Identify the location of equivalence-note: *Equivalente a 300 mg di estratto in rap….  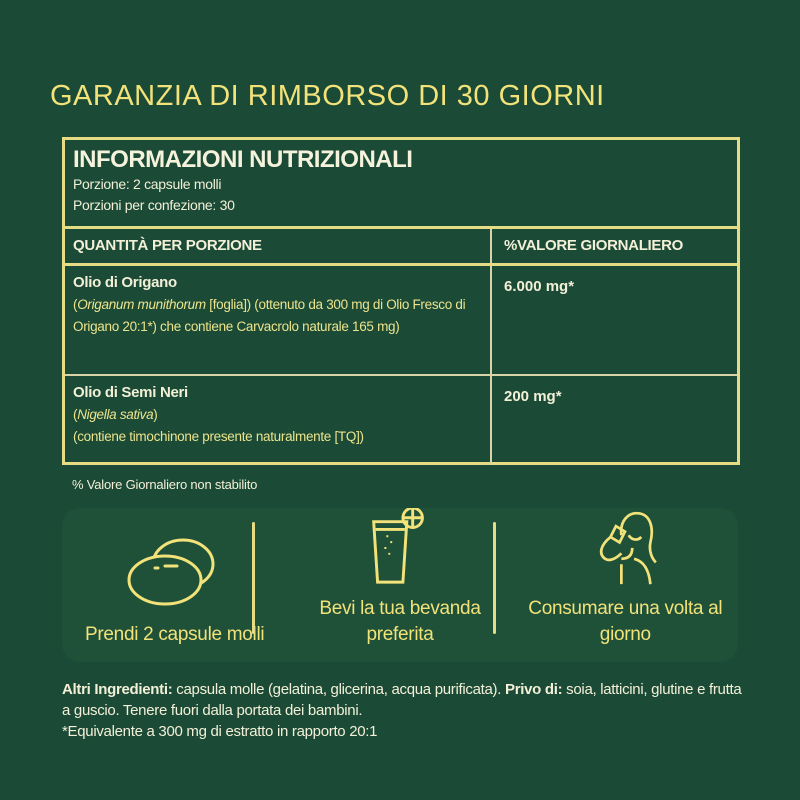
(220, 731).